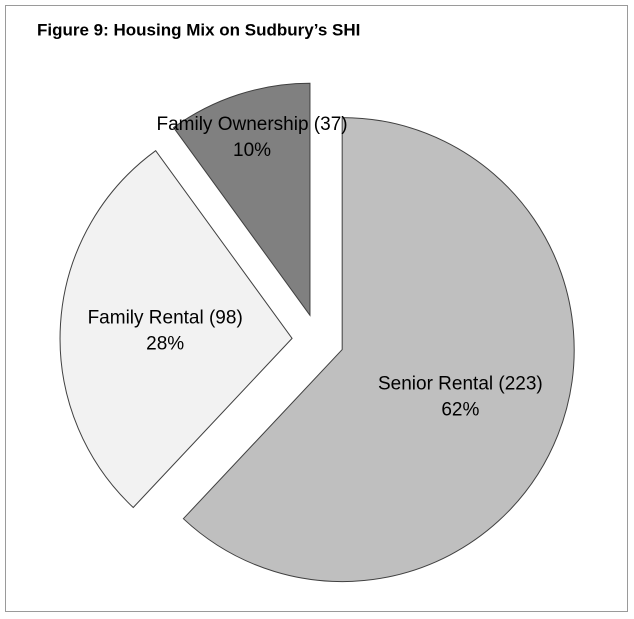 The image size is (634, 619). Describe the element at coordinates (251, 124) in the screenshot. I see `slice-label: Family Ownership (37)` at that location.